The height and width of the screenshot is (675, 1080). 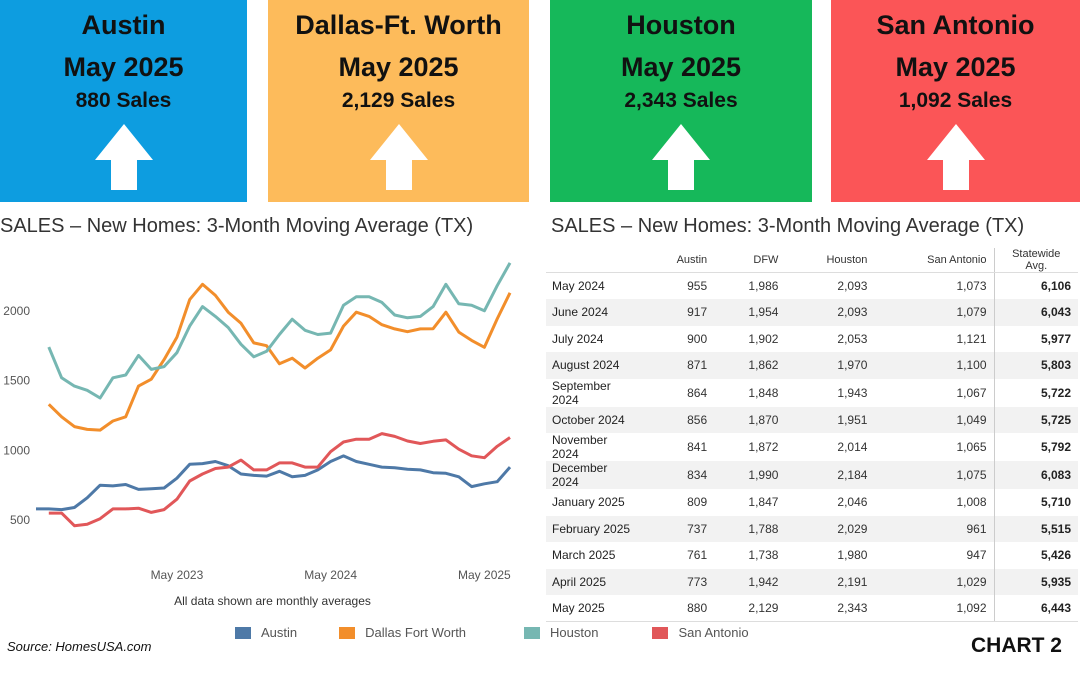 What do you see at coordinates (16, 450) in the screenshot?
I see `y-tick-label: 1000` at bounding box center [16, 450].